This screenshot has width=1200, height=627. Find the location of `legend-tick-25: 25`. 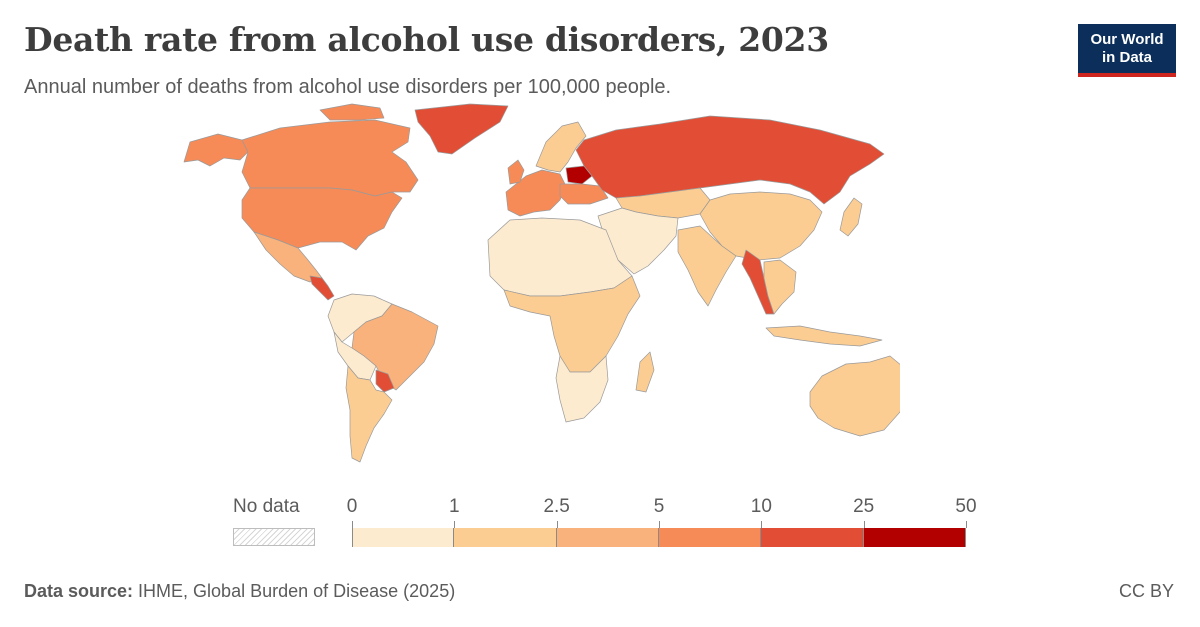

legend-tick-25: 25 is located at coordinates (864, 506).